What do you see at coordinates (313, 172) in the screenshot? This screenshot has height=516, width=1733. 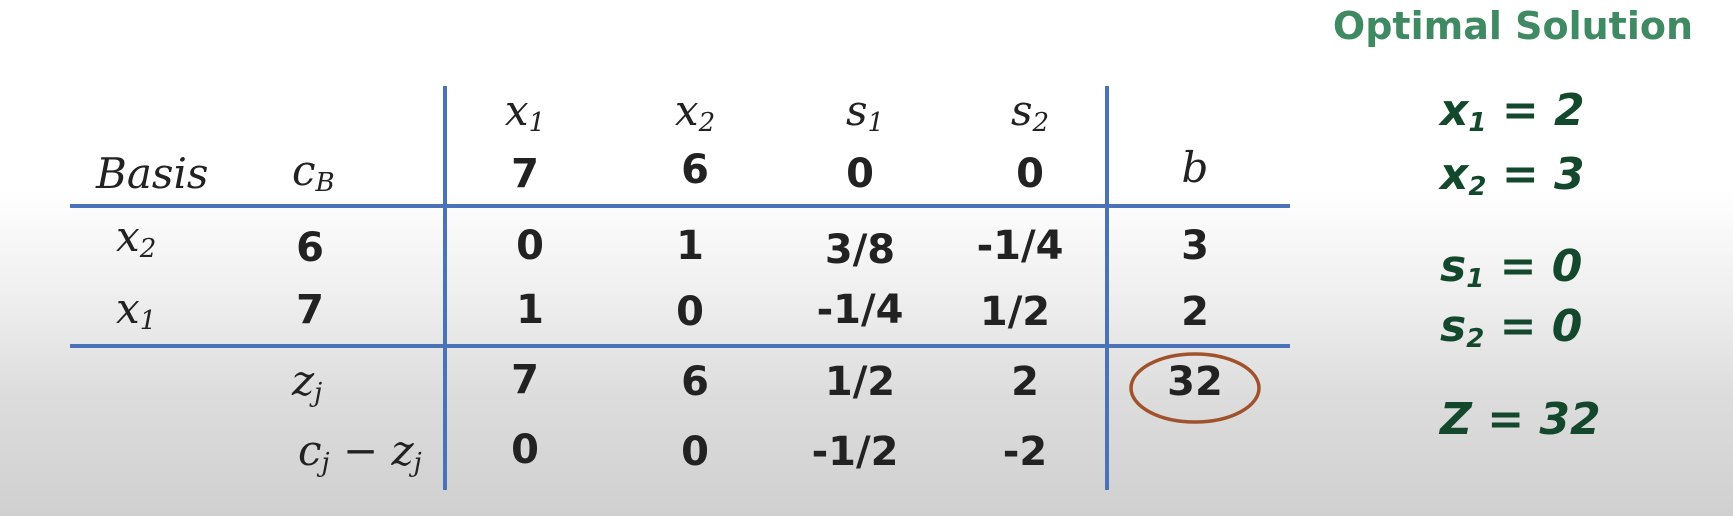 I see `cb-label: cB` at bounding box center [313, 172].